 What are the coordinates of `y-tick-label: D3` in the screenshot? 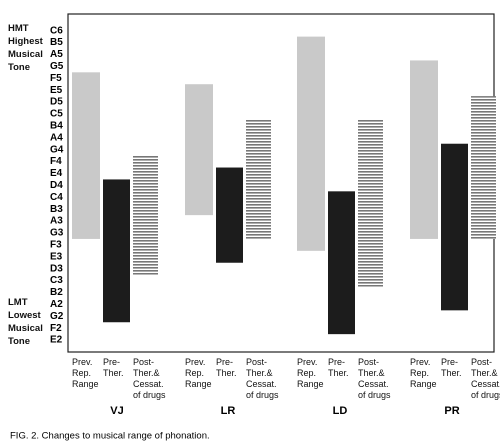 It's located at (56, 268).